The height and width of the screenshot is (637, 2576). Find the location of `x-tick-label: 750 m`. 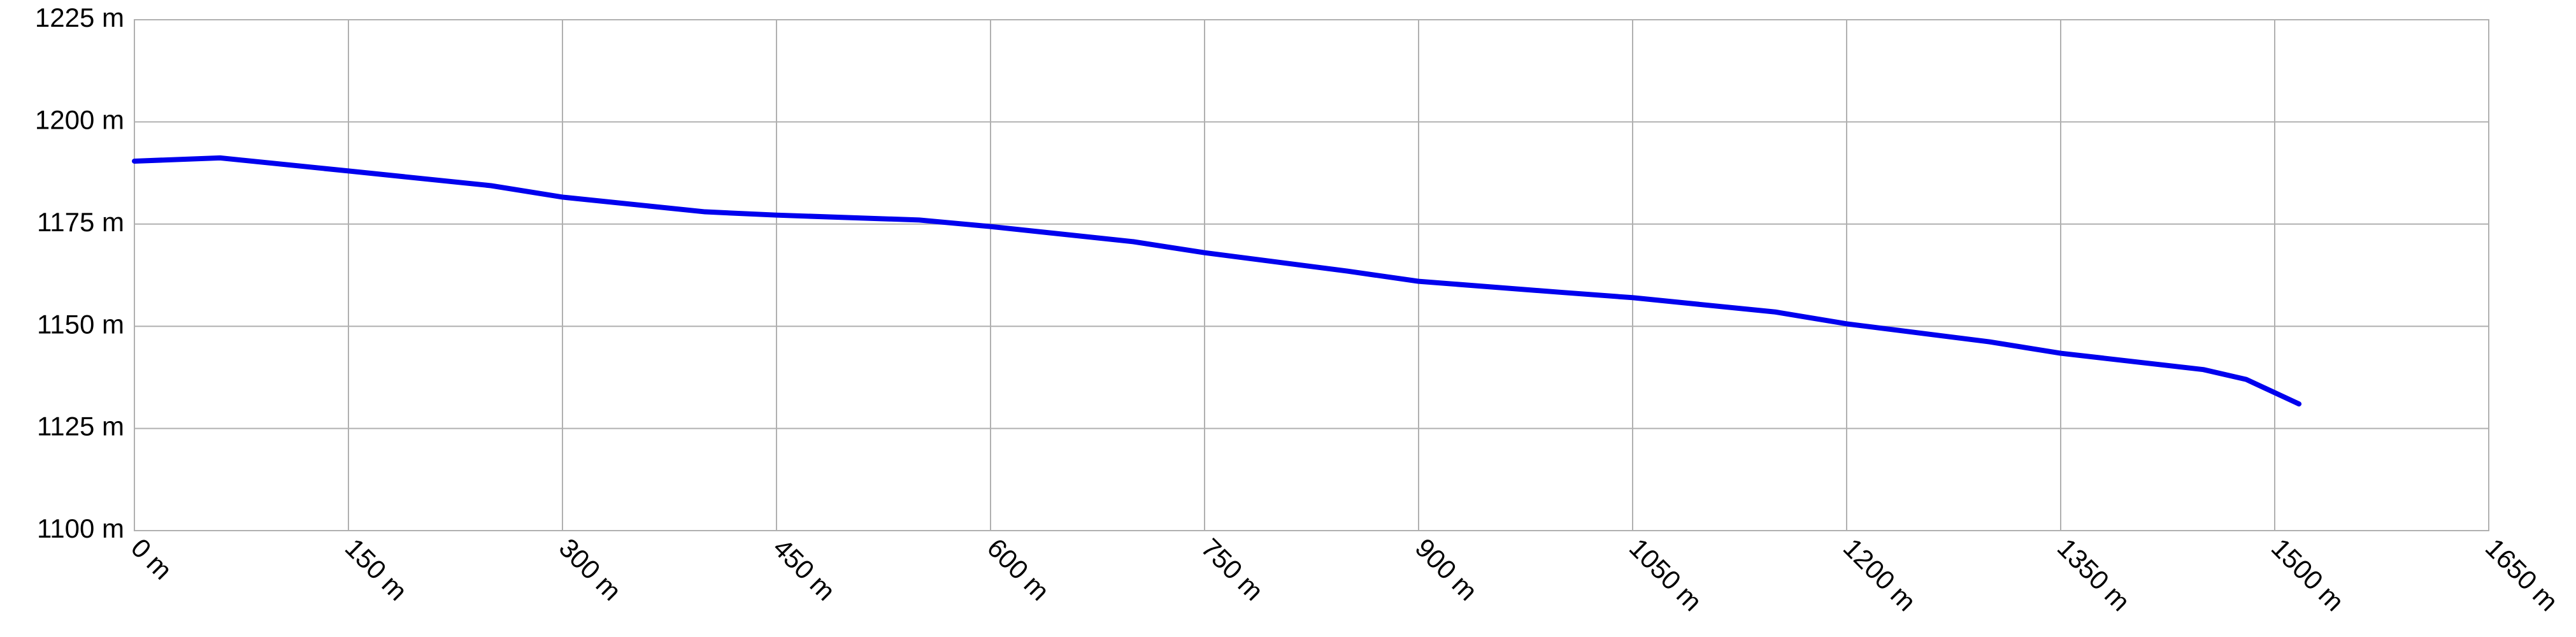

x-tick-label: 750 m is located at coordinates (1233, 569).